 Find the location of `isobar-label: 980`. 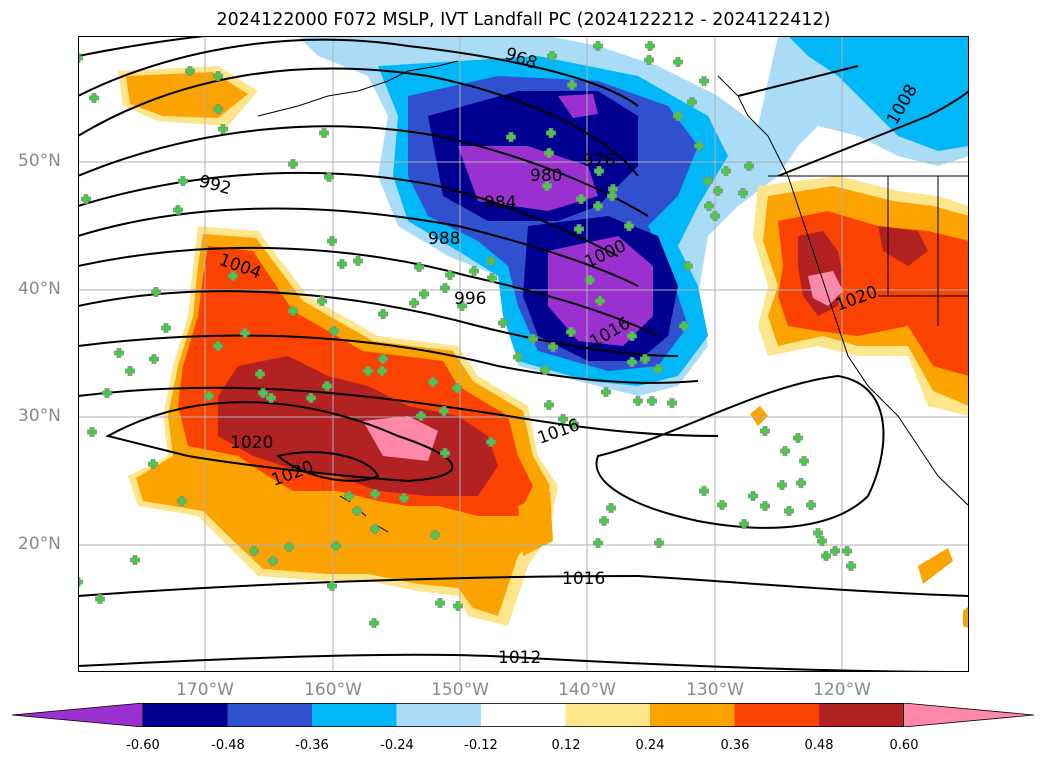

isobar-label: 980 is located at coordinates (546, 176).